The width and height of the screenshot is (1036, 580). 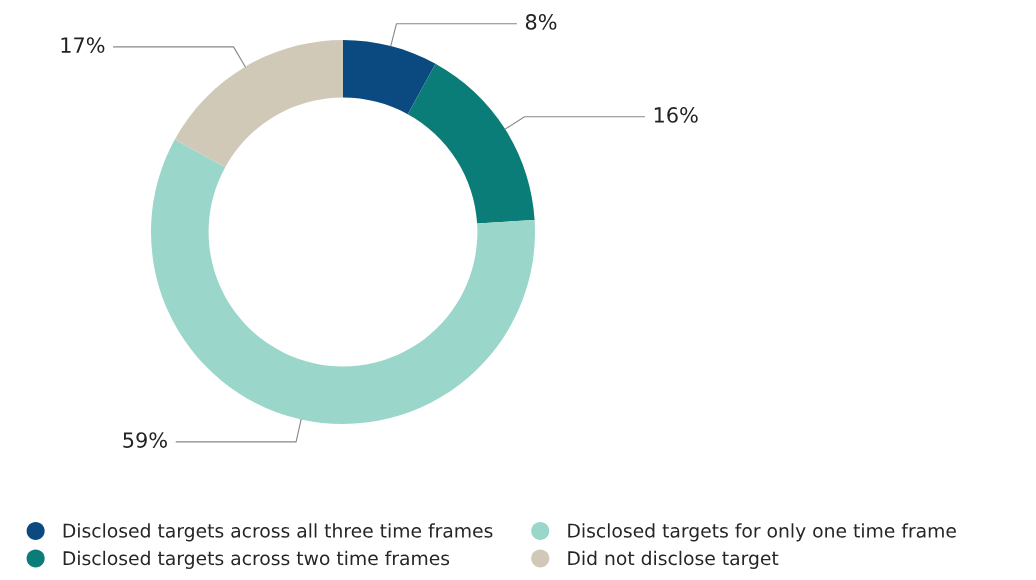 I want to click on data-label: 59%, so click(x=145, y=440).